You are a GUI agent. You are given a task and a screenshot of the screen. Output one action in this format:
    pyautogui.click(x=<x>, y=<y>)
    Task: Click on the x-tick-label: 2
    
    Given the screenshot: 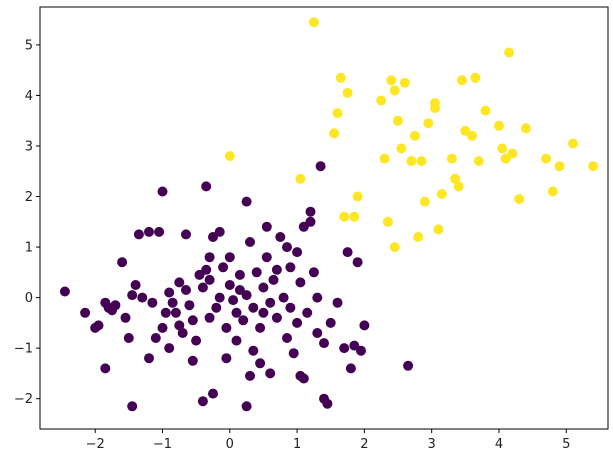 What is the action you would take?
    pyautogui.click(x=364, y=444)
    